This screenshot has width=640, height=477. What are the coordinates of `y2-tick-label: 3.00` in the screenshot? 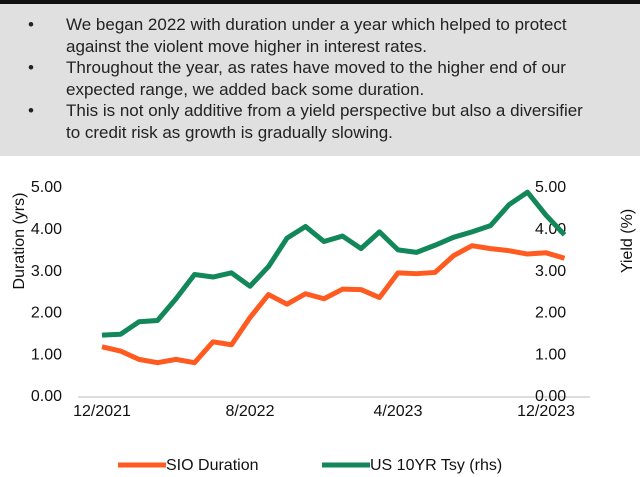 It's located at (550, 271).